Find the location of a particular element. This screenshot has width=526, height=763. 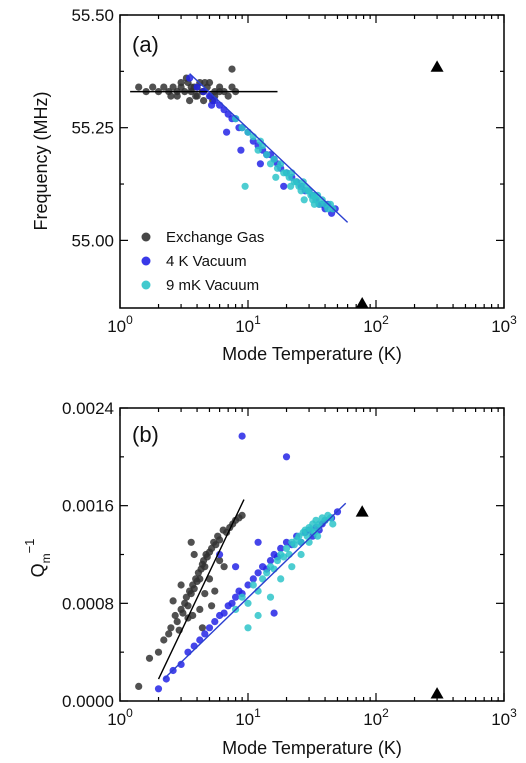

y-tick-label: 0.0016 is located at coordinates (88, 506).